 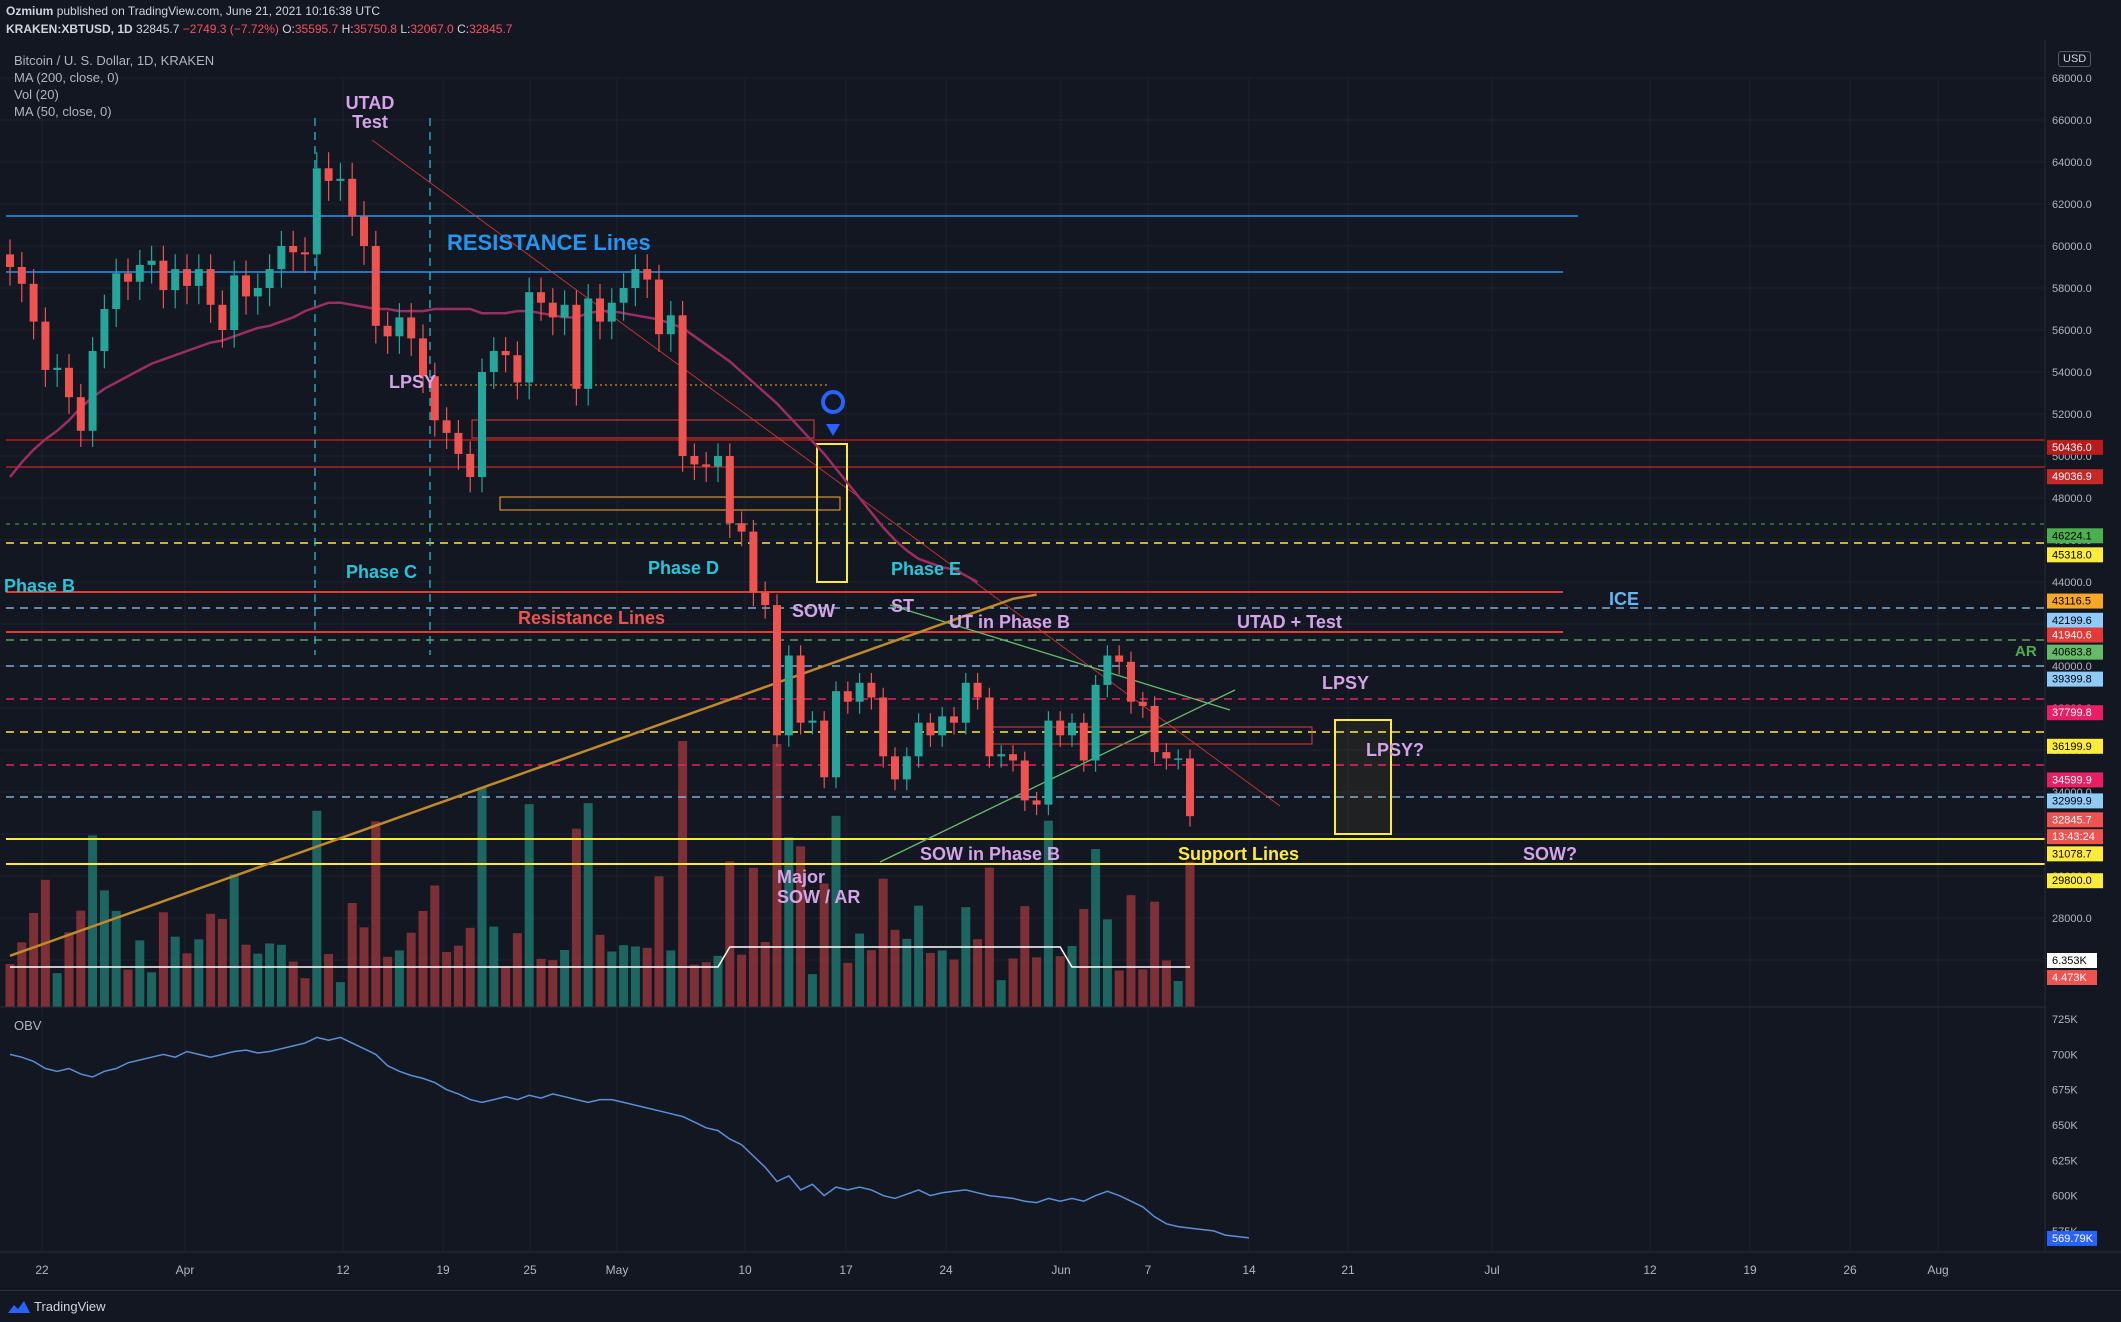 I want to click on currency-badge: USD, so click(x=2075, y=59).